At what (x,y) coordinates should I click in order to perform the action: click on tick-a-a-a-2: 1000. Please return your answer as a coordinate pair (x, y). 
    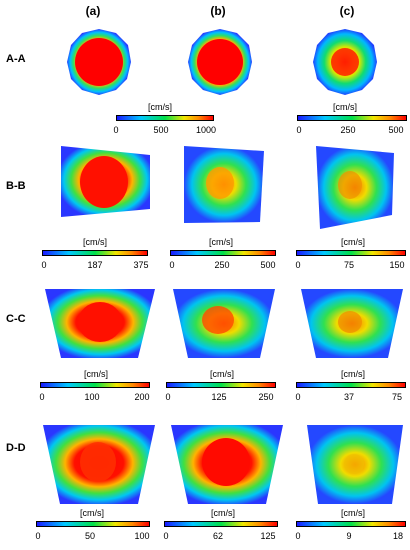
    Looking at the image, I should click on (206, 130).